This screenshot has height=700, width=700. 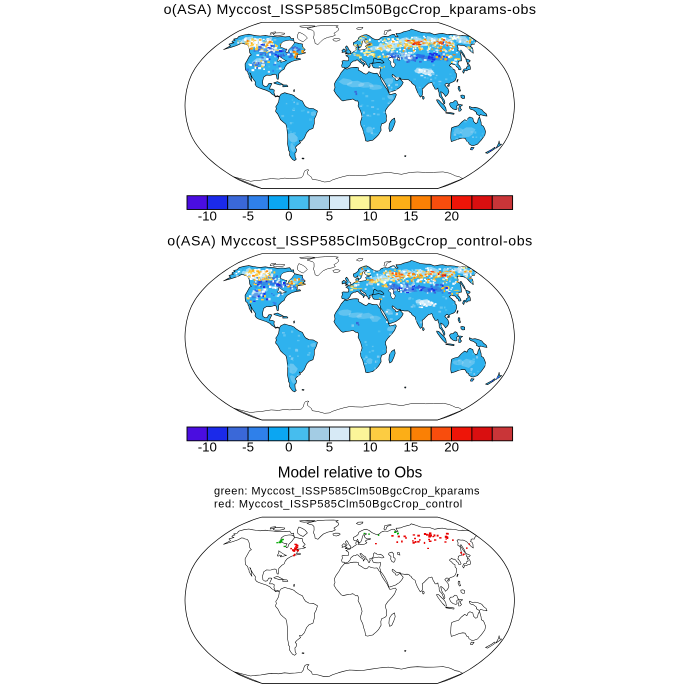 I want to click on svg-text: Model relative to Obs, so click(x=350, y=472).